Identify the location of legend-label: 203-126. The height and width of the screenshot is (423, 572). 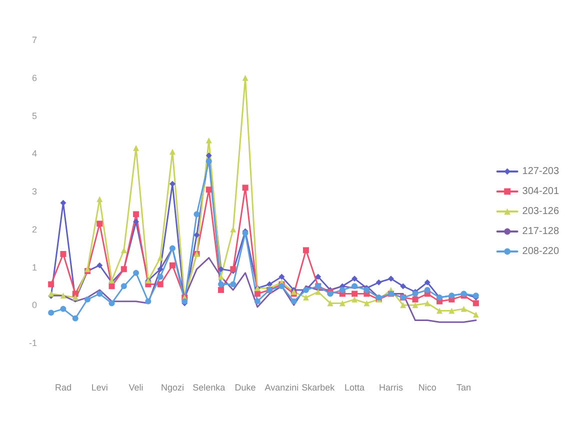
(541, 211).